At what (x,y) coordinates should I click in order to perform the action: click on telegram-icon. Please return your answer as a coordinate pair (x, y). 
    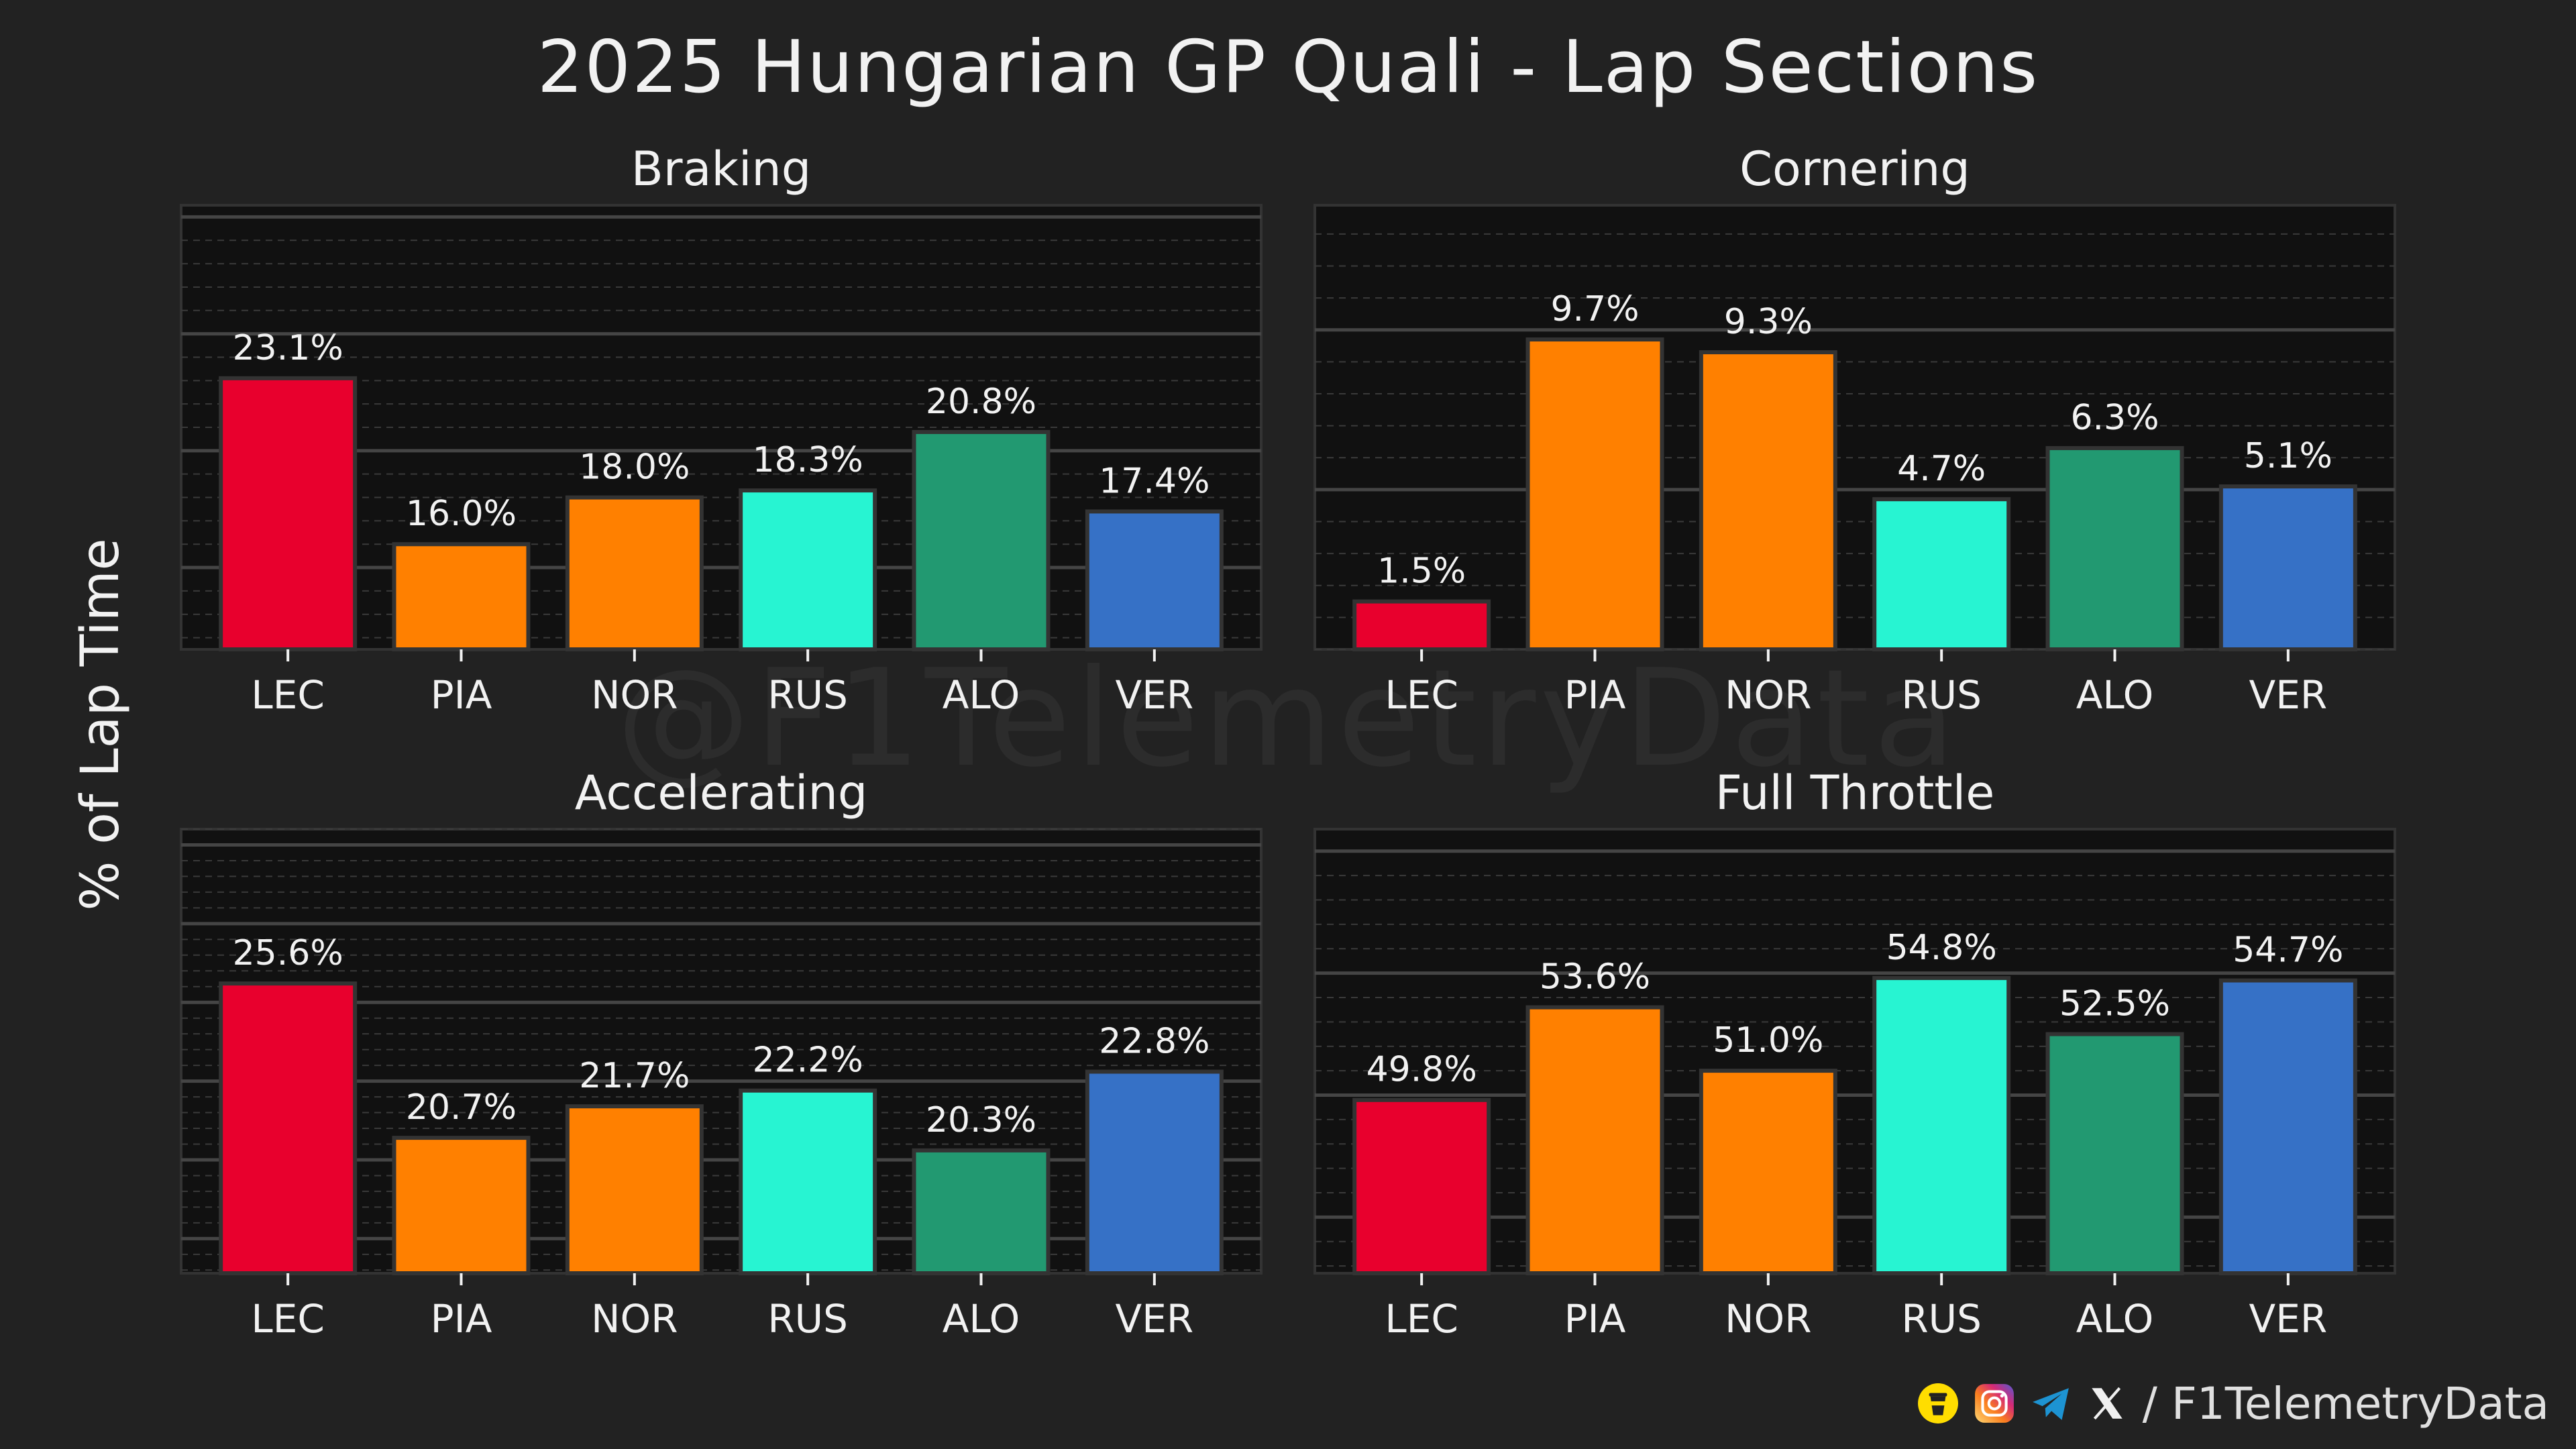
    Looking at the image, I should click on (2051, 1403).